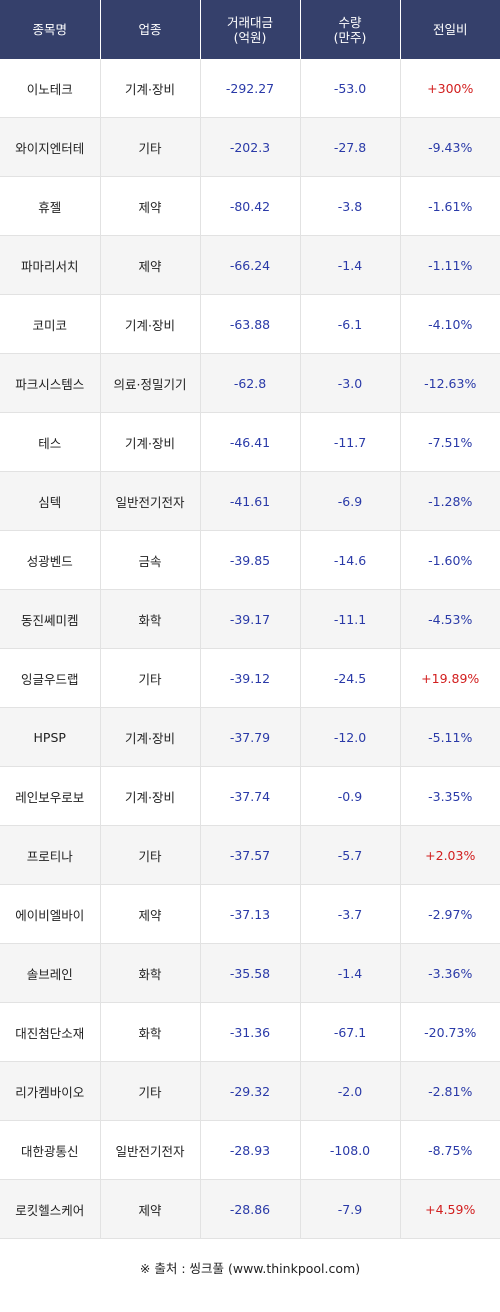  I want to click on table-row: 이노테크 기계·장비 -292.27 -53.0 +300%, so click(250, 88).